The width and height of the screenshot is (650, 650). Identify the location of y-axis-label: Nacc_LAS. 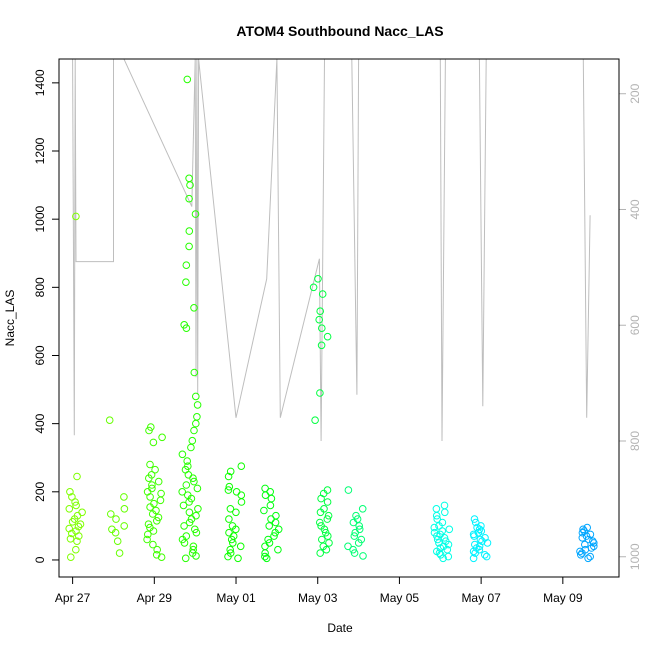
(10, 318).